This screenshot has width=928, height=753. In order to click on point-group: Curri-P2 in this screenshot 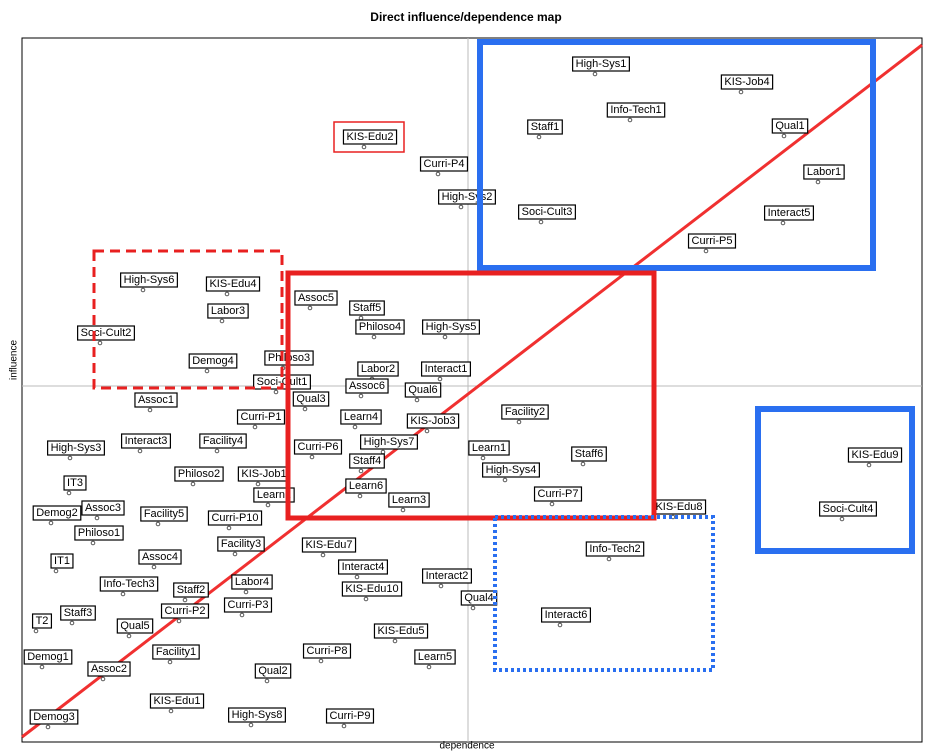, I will do `click(185, 613)`.